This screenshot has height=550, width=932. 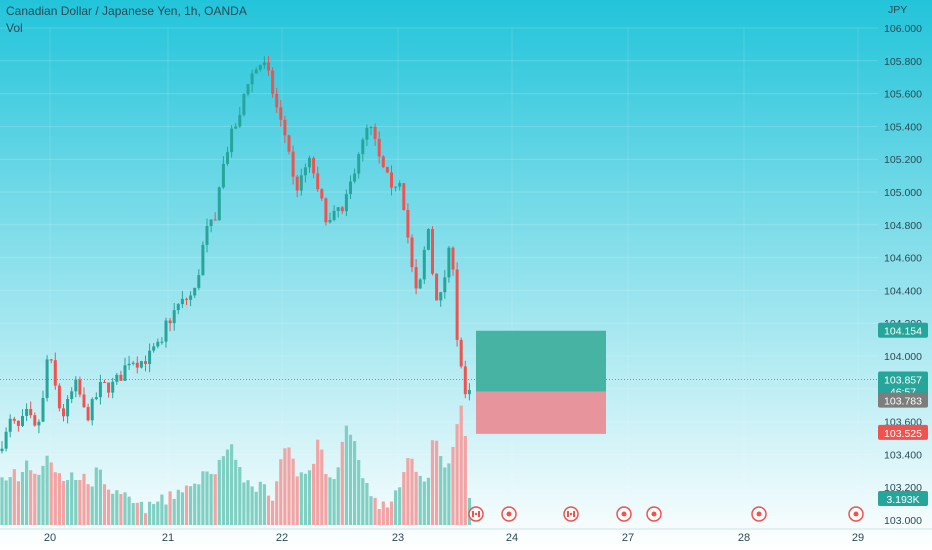 I want to click on take-profit-price-tag: 104.154, so click(x=903, y=332).